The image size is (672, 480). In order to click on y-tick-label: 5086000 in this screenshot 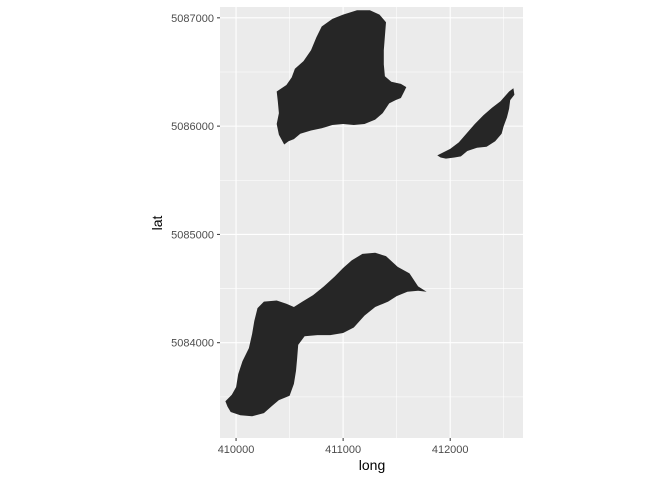, I will do `click(192, 127)`.